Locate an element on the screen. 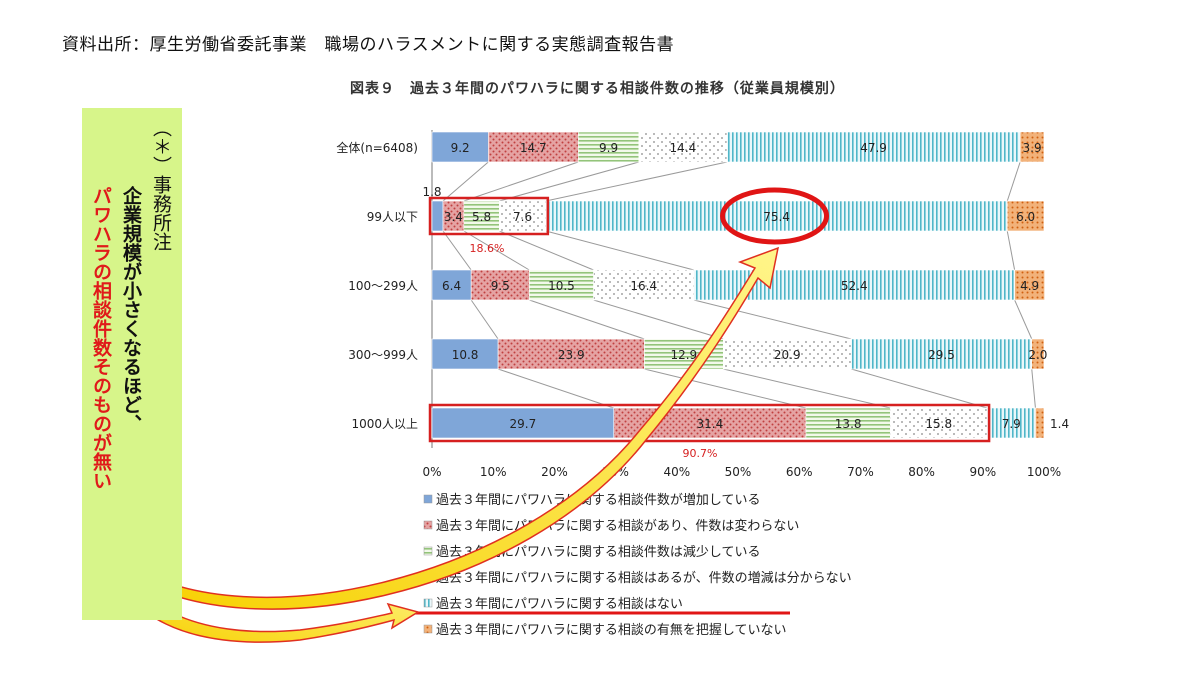  segment-value-label: 7.9 is located at coordinates (1011, 424).